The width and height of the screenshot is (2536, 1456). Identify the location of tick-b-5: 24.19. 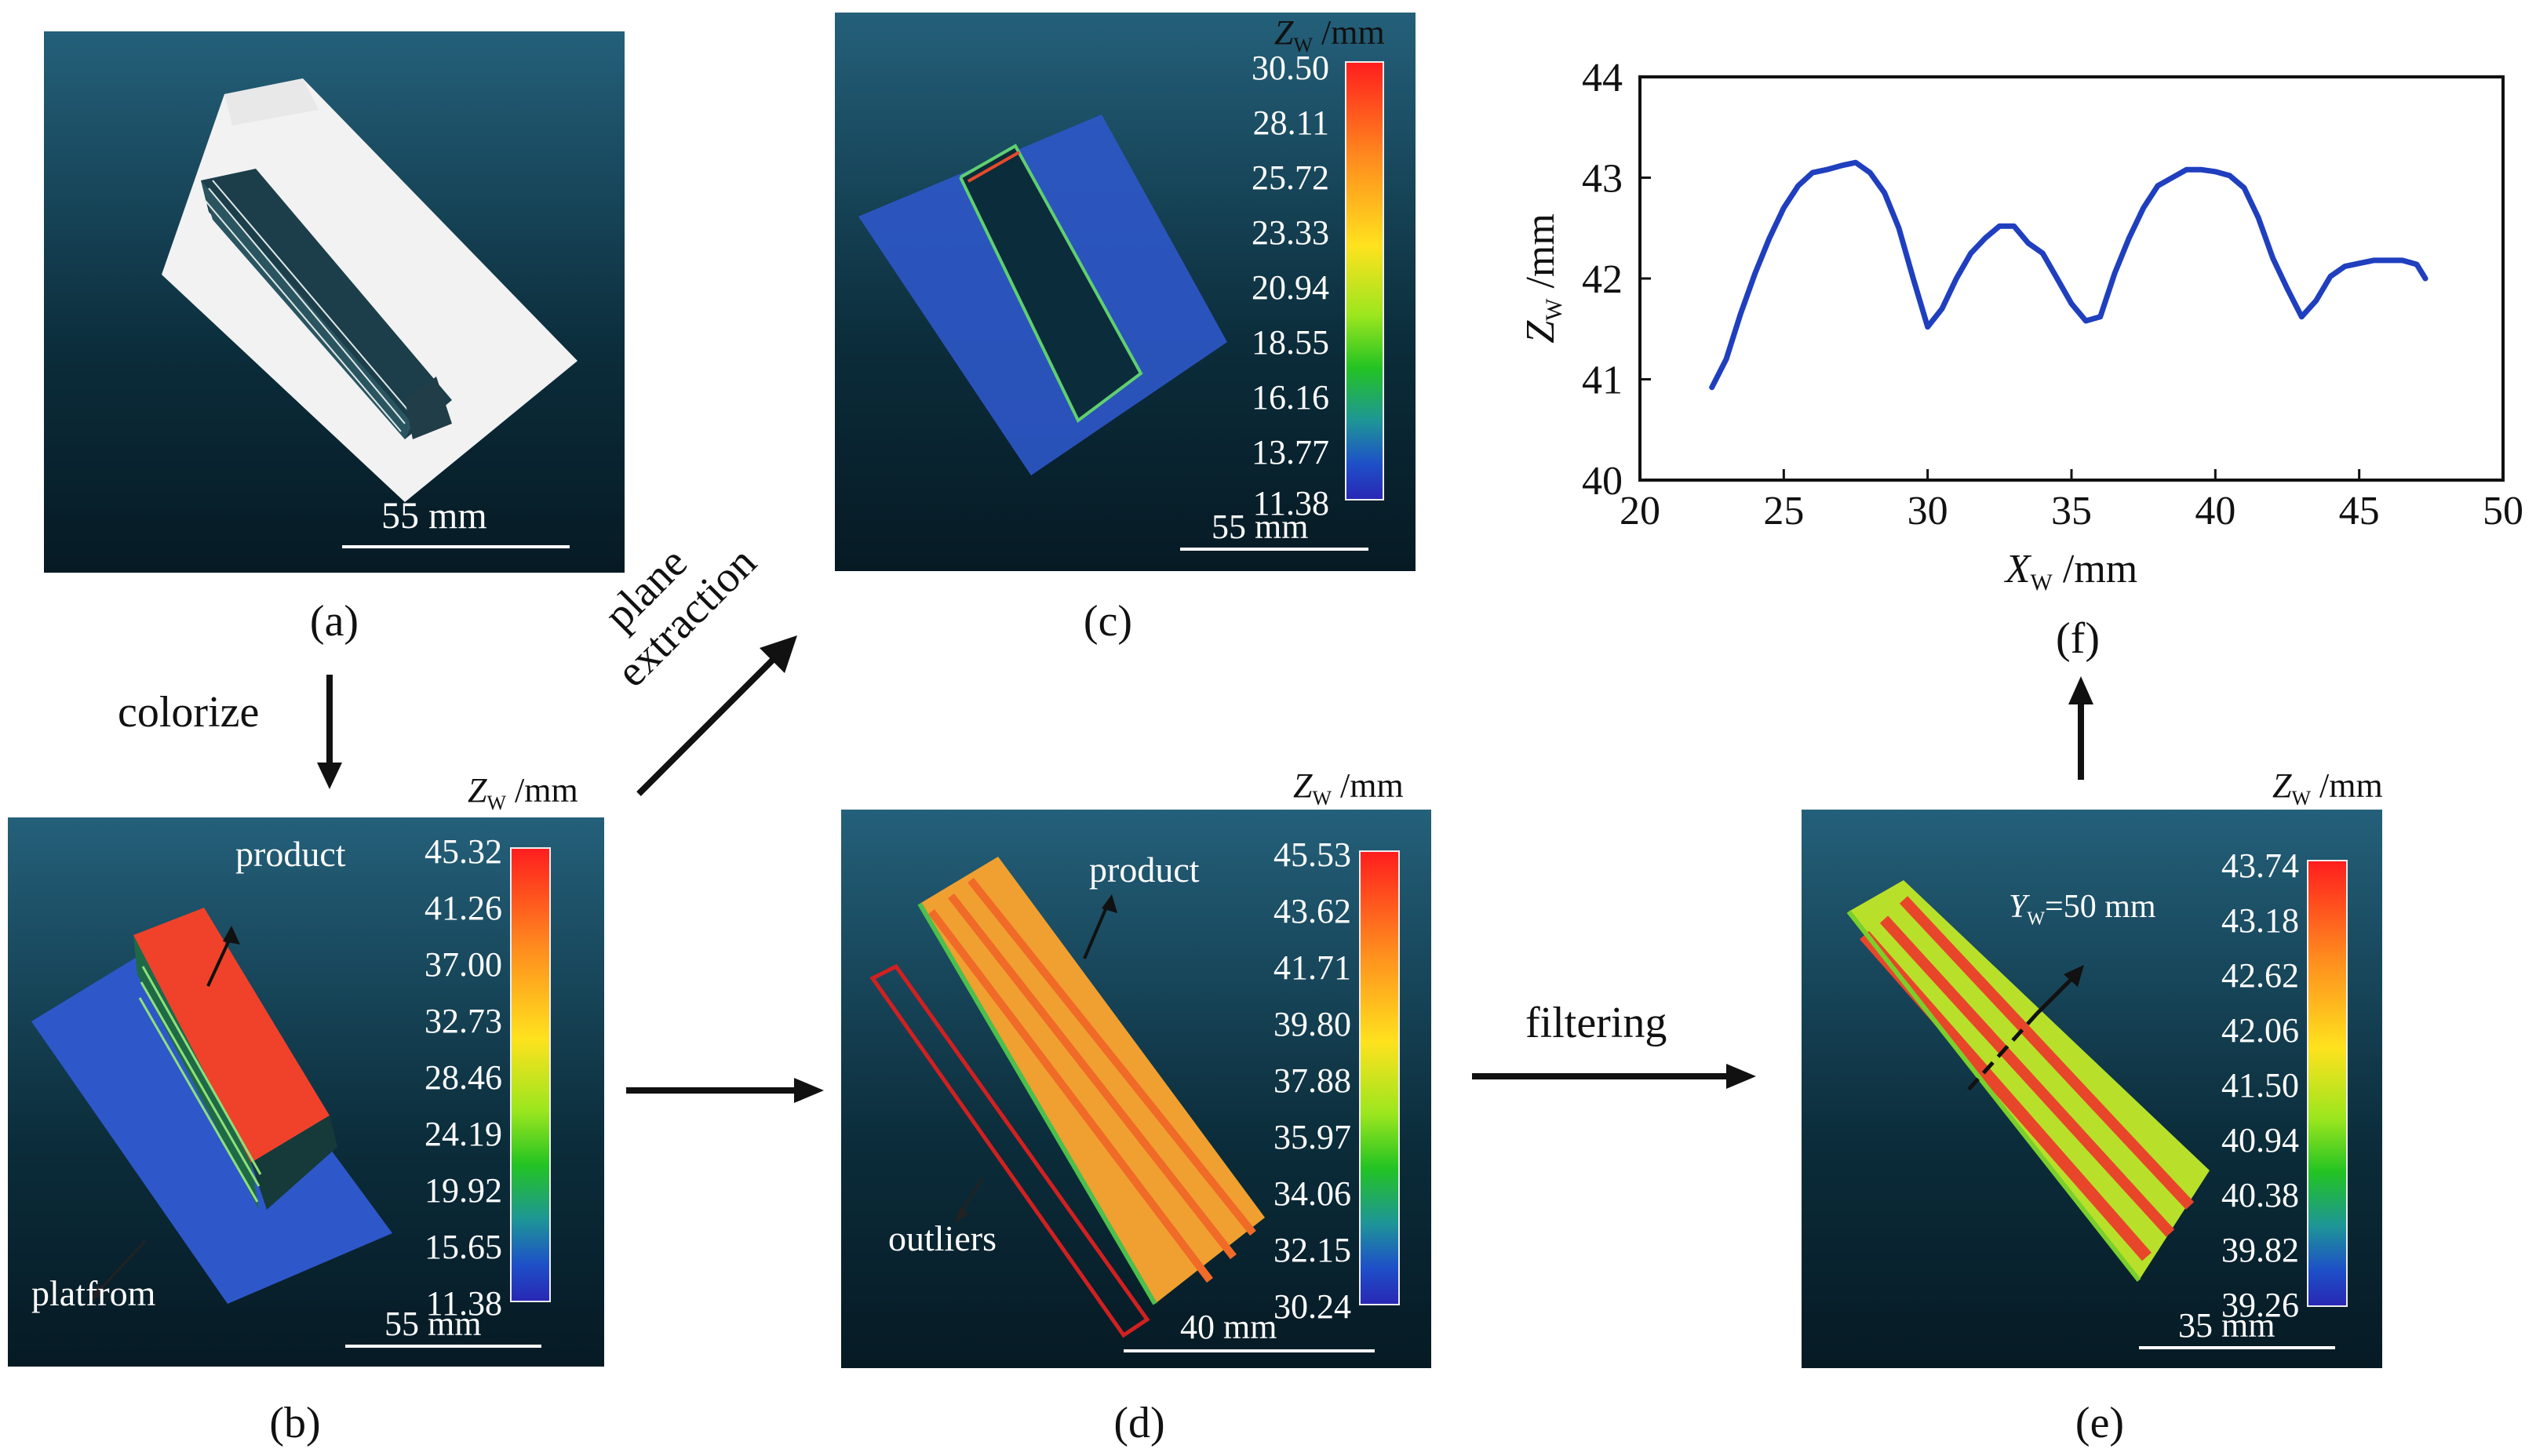
(463, 1134).